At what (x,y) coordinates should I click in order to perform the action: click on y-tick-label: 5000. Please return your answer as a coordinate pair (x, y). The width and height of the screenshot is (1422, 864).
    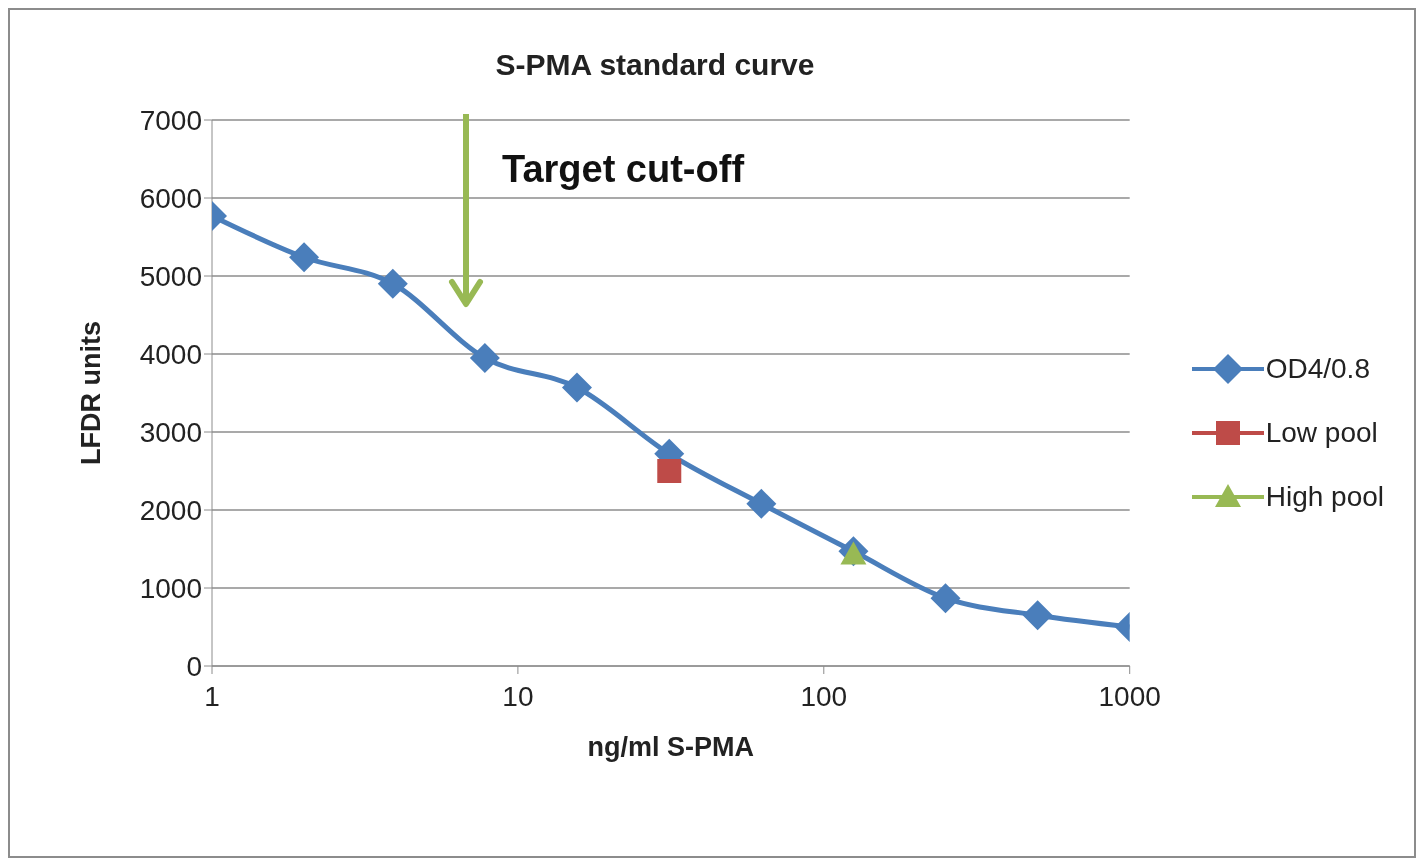
    Looking at the image, I should click on (170, 276).